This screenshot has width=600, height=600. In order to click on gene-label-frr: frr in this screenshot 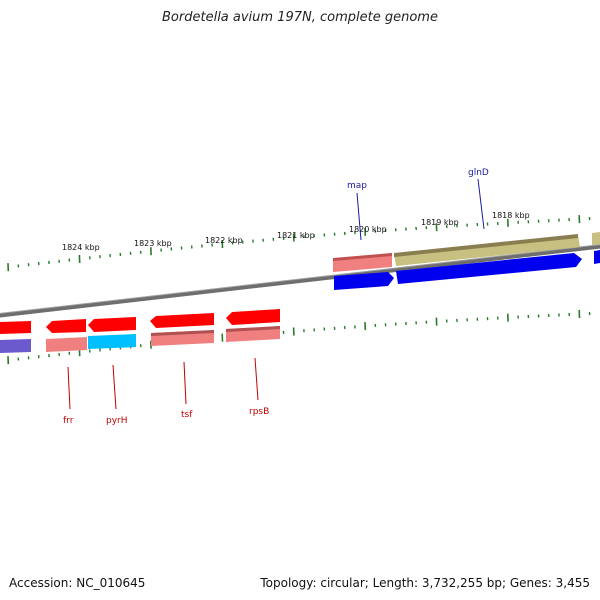, I will do `click(68, 421)`.